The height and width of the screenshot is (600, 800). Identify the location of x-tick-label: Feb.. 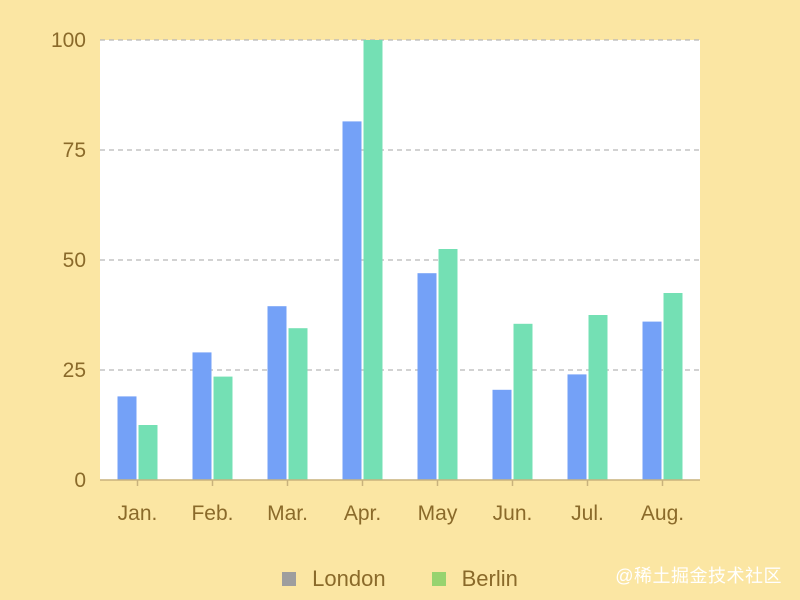
(212, 513).